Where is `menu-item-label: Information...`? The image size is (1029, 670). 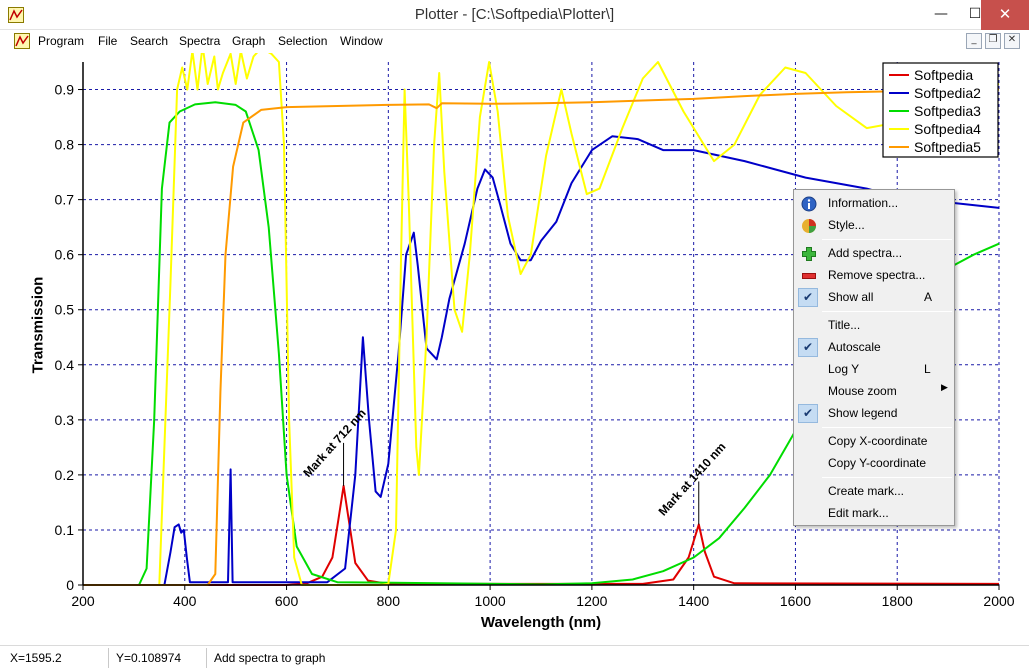
menu-item-label: Information... is located at coordinates (863, 203).